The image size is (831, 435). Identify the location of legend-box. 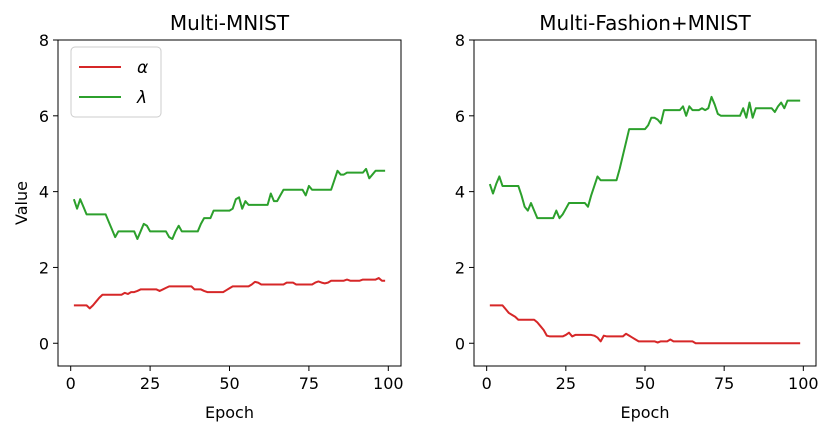
(116, 82).